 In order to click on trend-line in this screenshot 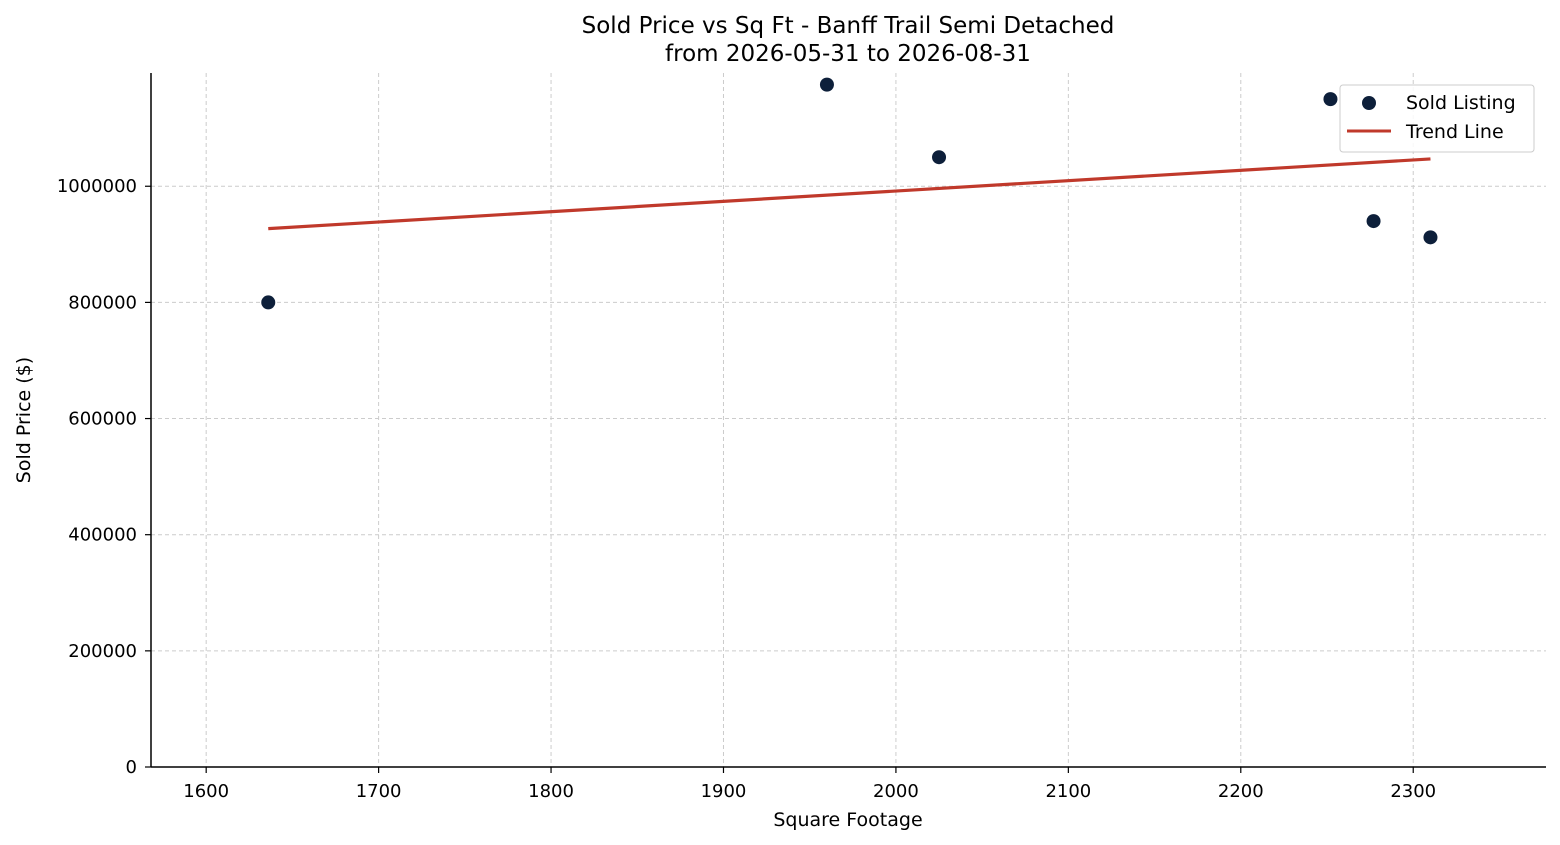, I will do `click(849, 194)`.